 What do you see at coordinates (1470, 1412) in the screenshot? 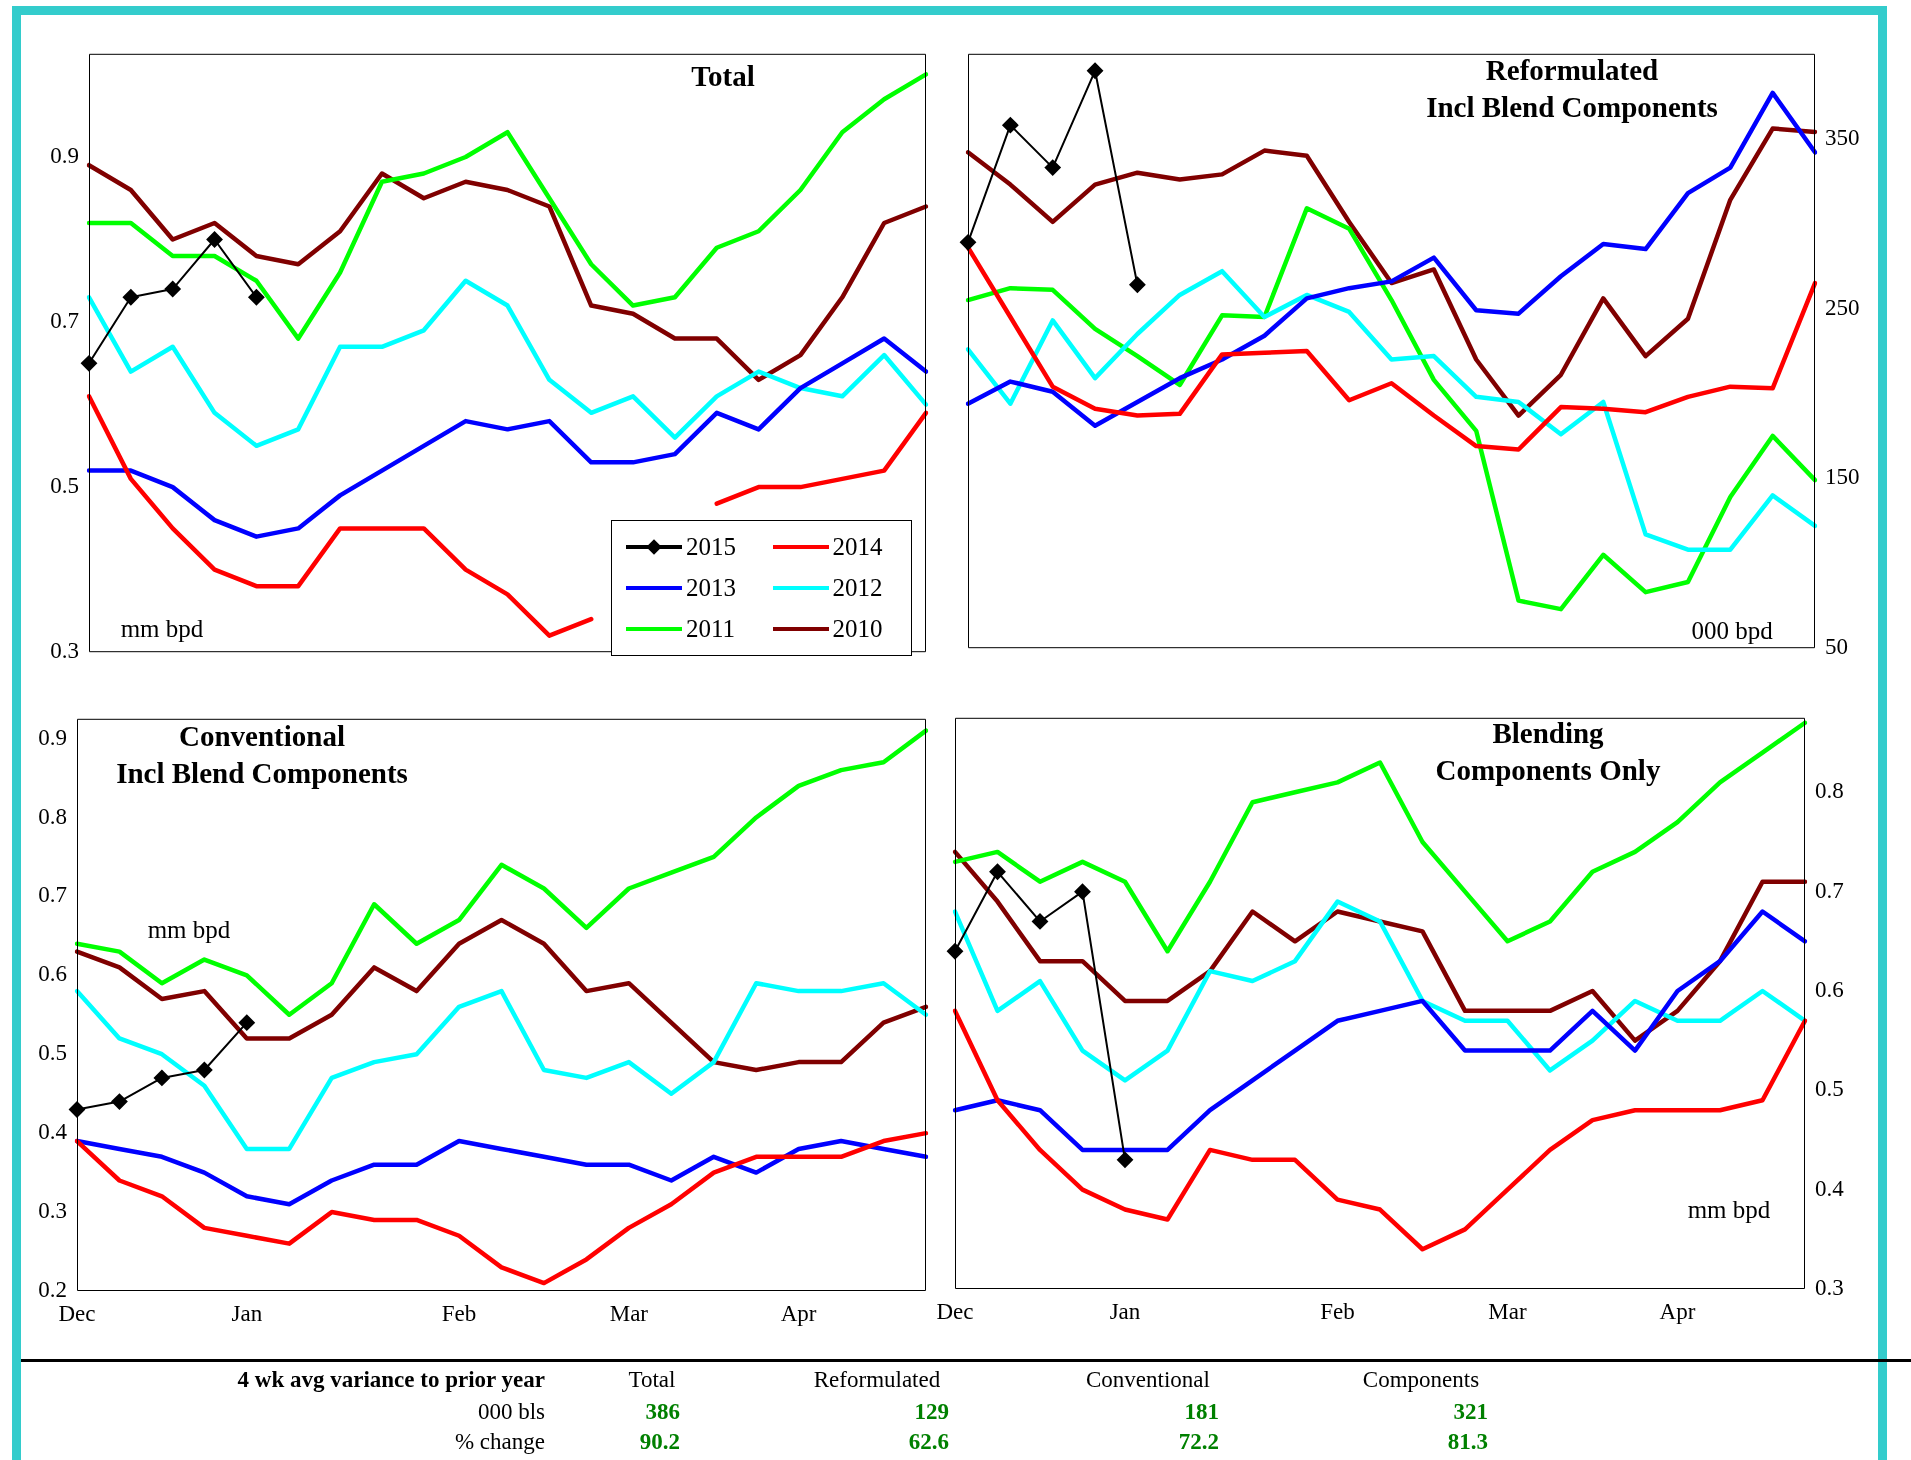
I see `data-label: 321` at bounding box center [1470, 1412].